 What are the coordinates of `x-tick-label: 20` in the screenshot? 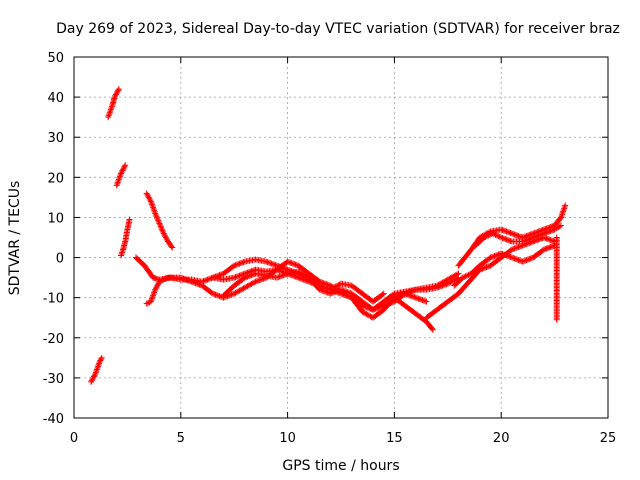 It's located at (501, 438).